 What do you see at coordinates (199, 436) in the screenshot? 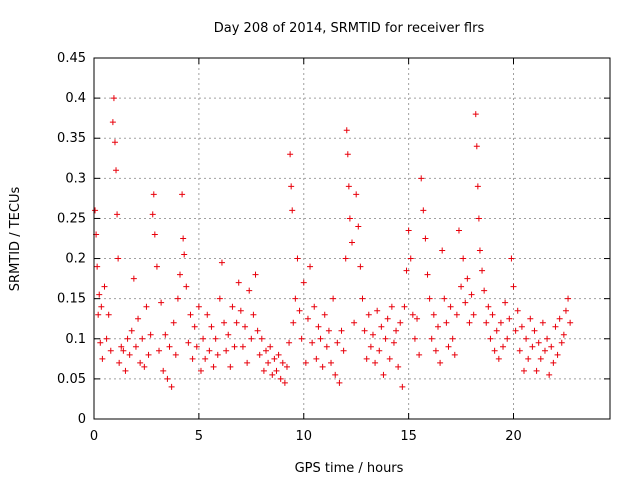
I see `x-tick-label: 5` at bounding box center [199, 436].